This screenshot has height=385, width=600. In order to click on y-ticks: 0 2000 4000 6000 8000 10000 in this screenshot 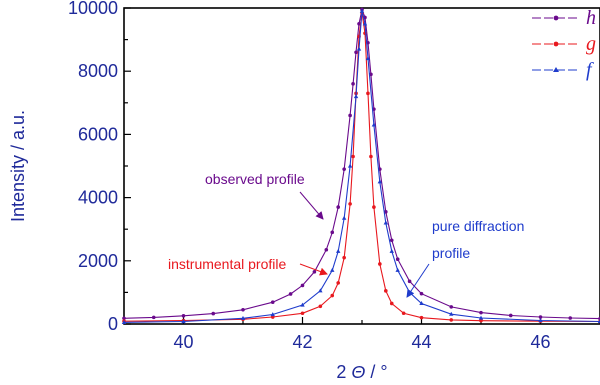, I will do `click(99, 167)`.